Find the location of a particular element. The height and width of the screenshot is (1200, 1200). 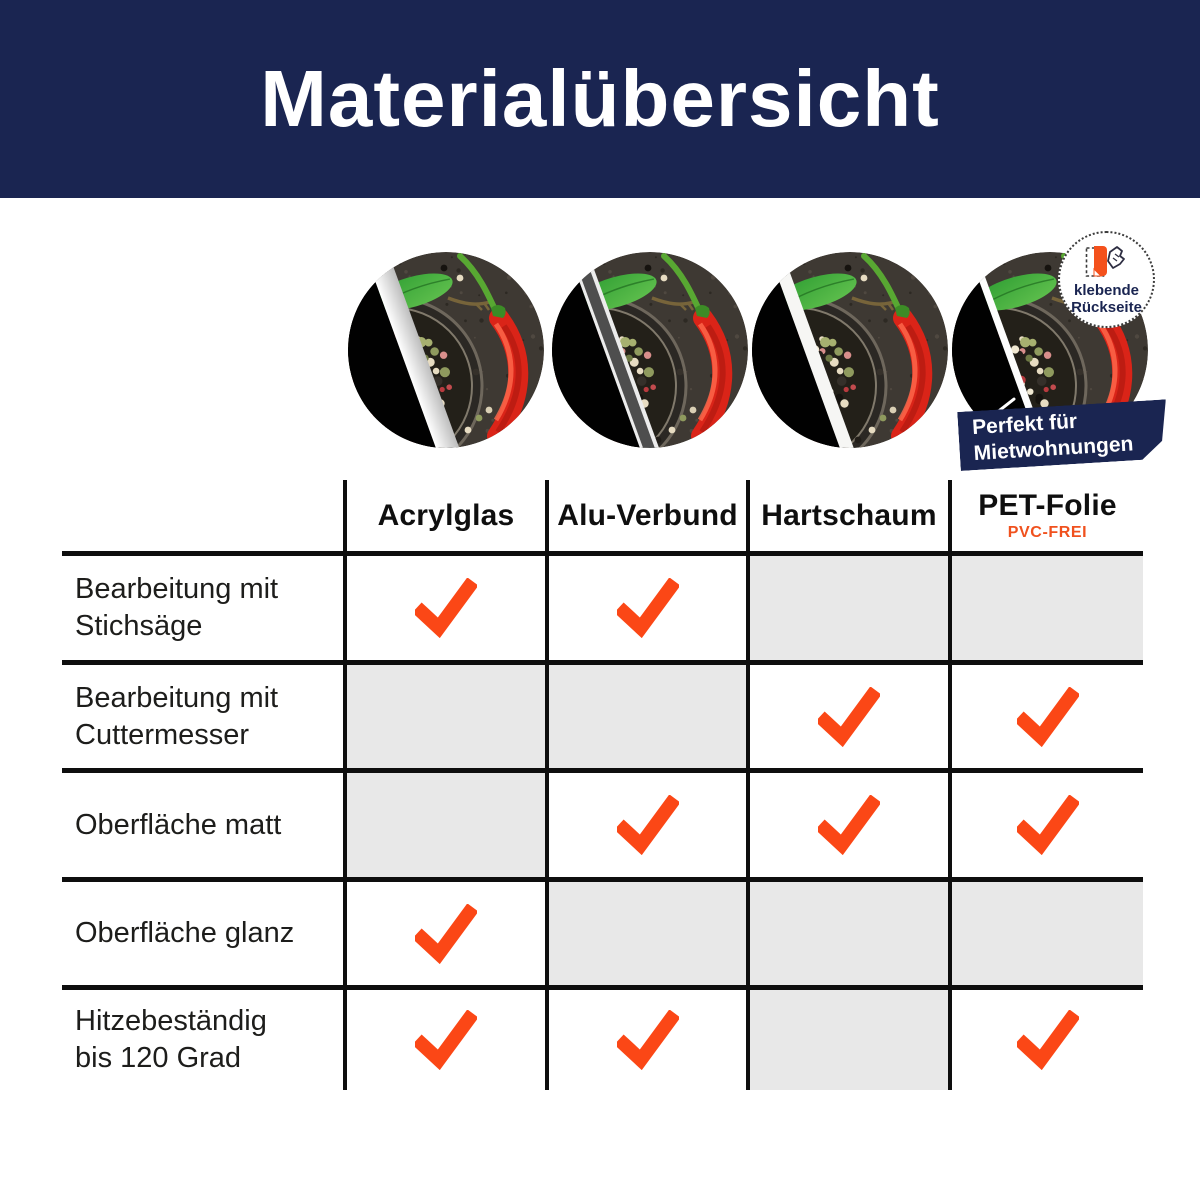

page-title: Materialübersicht is located at coordinates (600, 98).